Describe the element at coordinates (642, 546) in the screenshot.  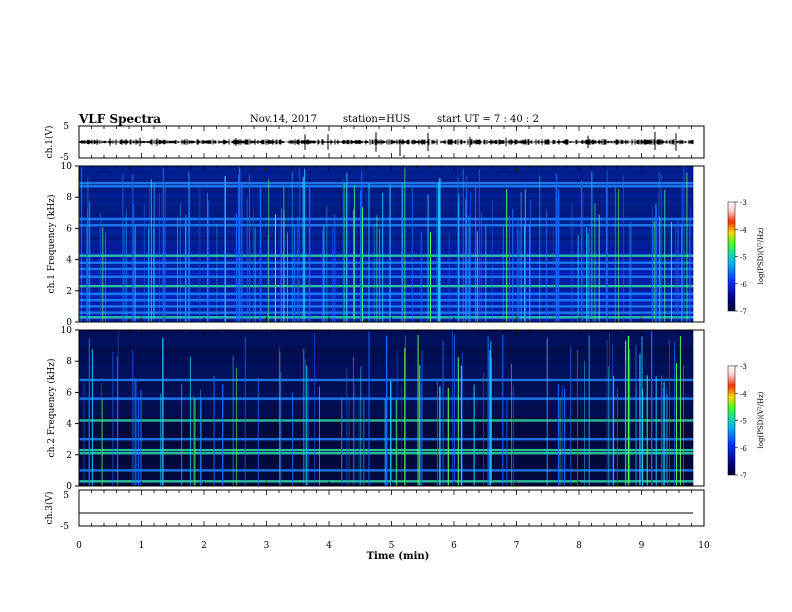
I see `x-tick-label: 9` at that location.